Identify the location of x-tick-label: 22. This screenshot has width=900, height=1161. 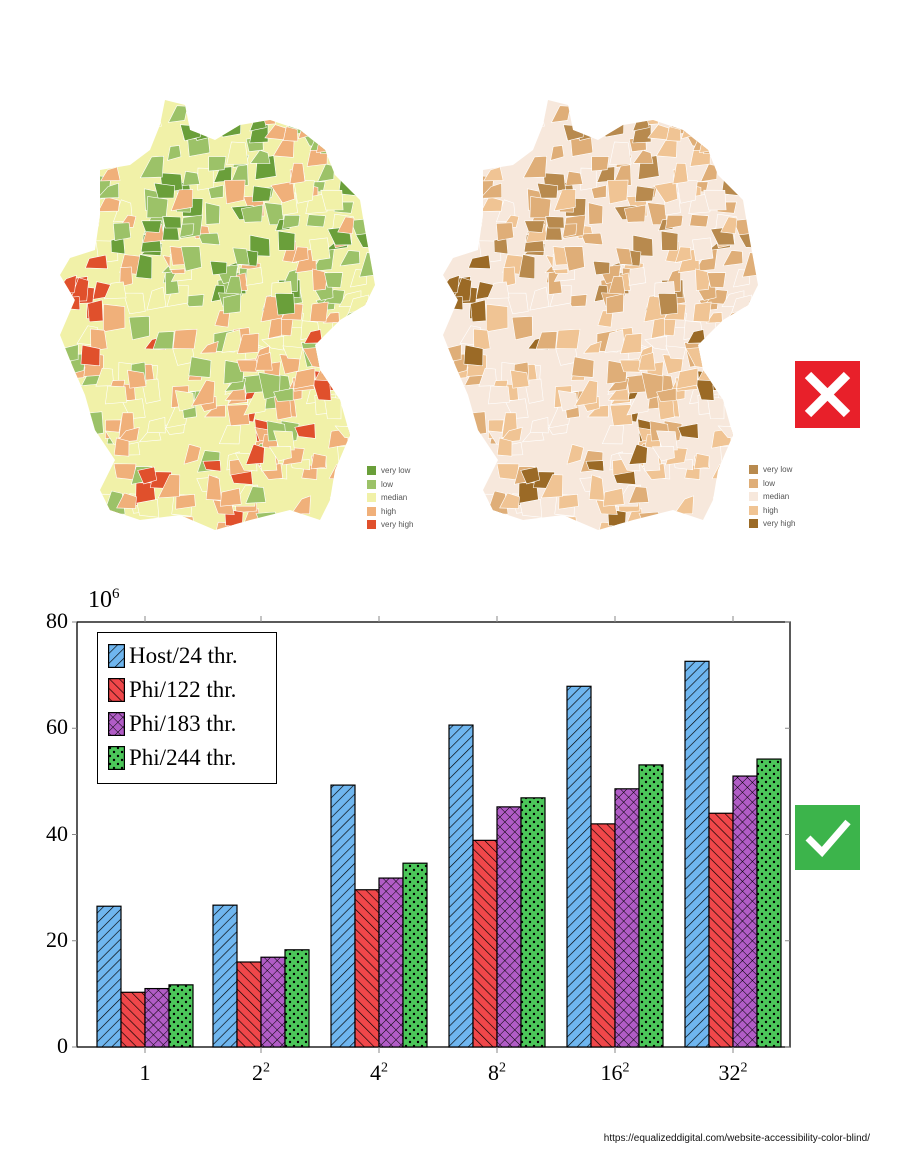
(261, 1073).